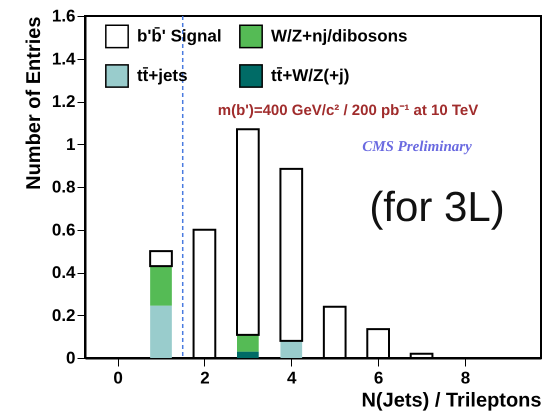  I want to click on x-tick-label: 2, so click(205, 378).